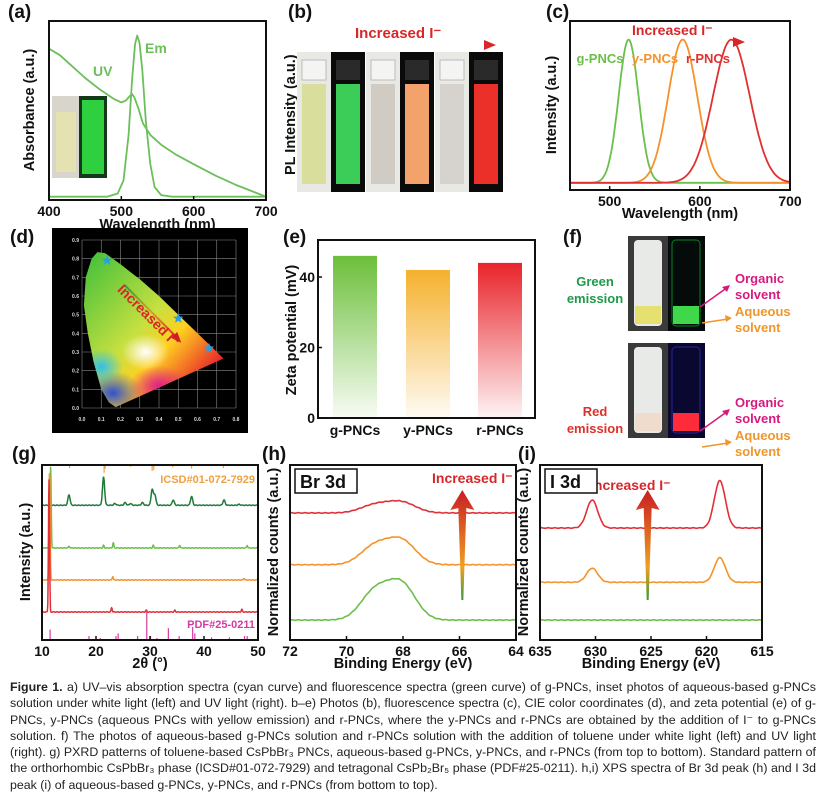  I want to click on panel-label-b: (b), so click(300, 12).